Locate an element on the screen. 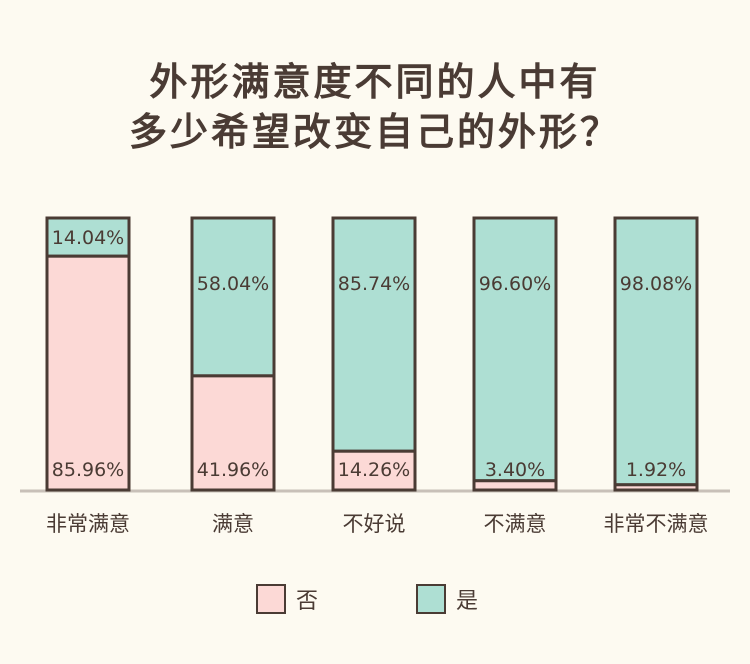  bar-value-label-no-1: 41.96% is located at coordinates (233, 470).